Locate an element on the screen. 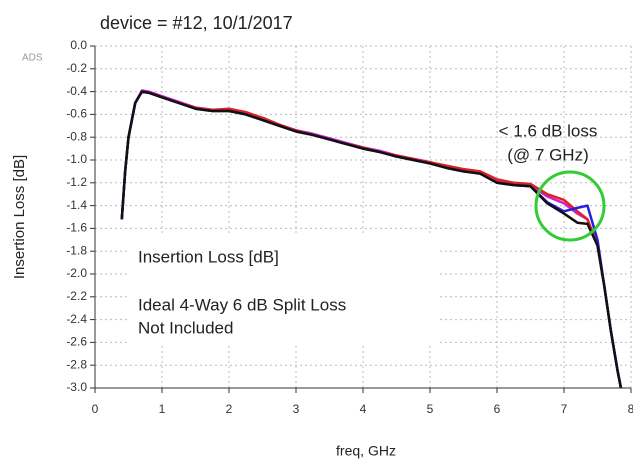 The image size is (633, 462). annotation: < 1.6 dB loss is located at coordinates (548, 130).